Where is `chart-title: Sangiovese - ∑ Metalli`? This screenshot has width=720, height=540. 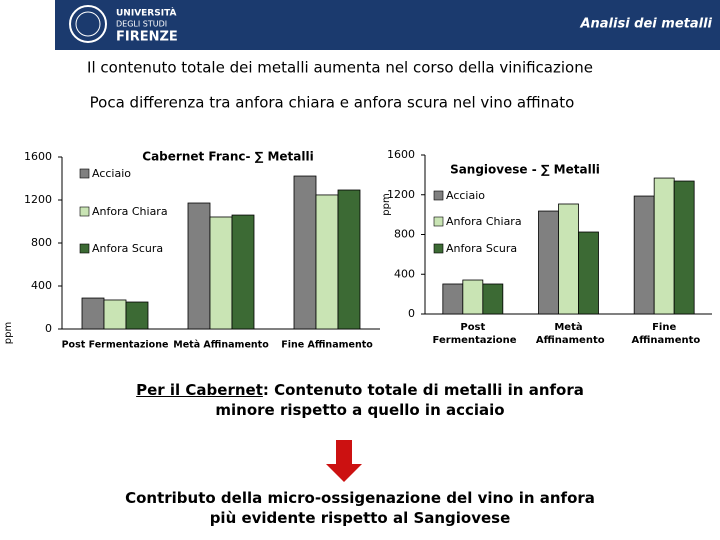
chart-title: Sangiovese - ∑ Metalli is located at coordinates (525, 170).